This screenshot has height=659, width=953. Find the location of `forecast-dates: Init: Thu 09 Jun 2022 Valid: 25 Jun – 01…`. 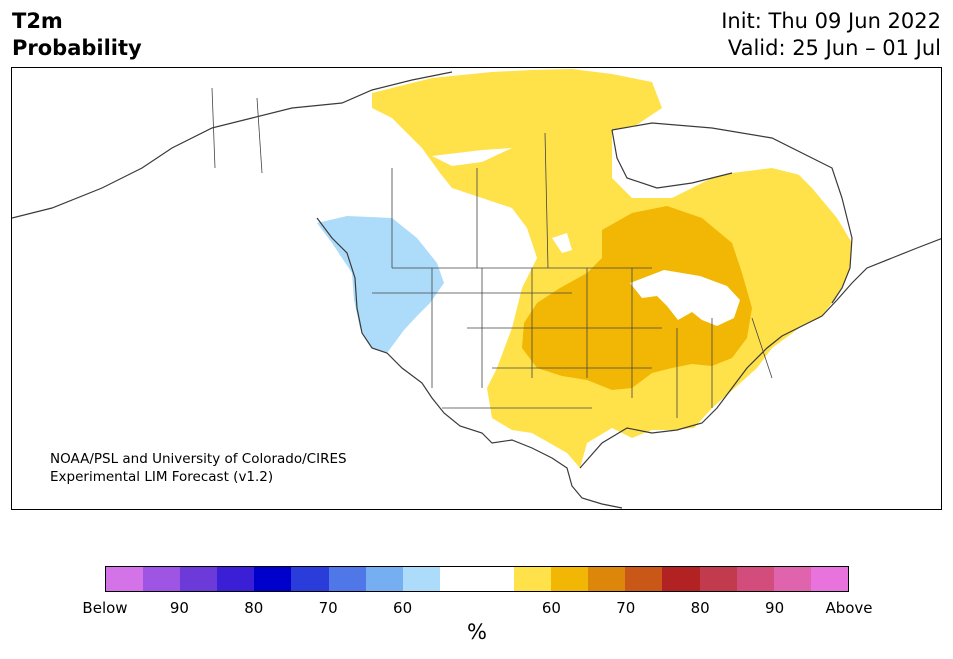

forecast-dates: Init: Thu 09 Jun 2022 Valid: 25 Jun – 01… is located at coordinates (831, 34).